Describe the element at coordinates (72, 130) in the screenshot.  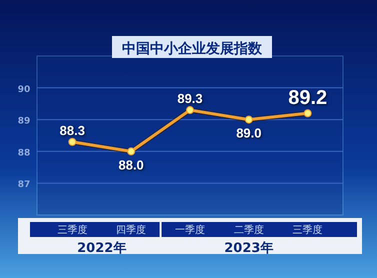
I see `data-label: 88.3` at that location.